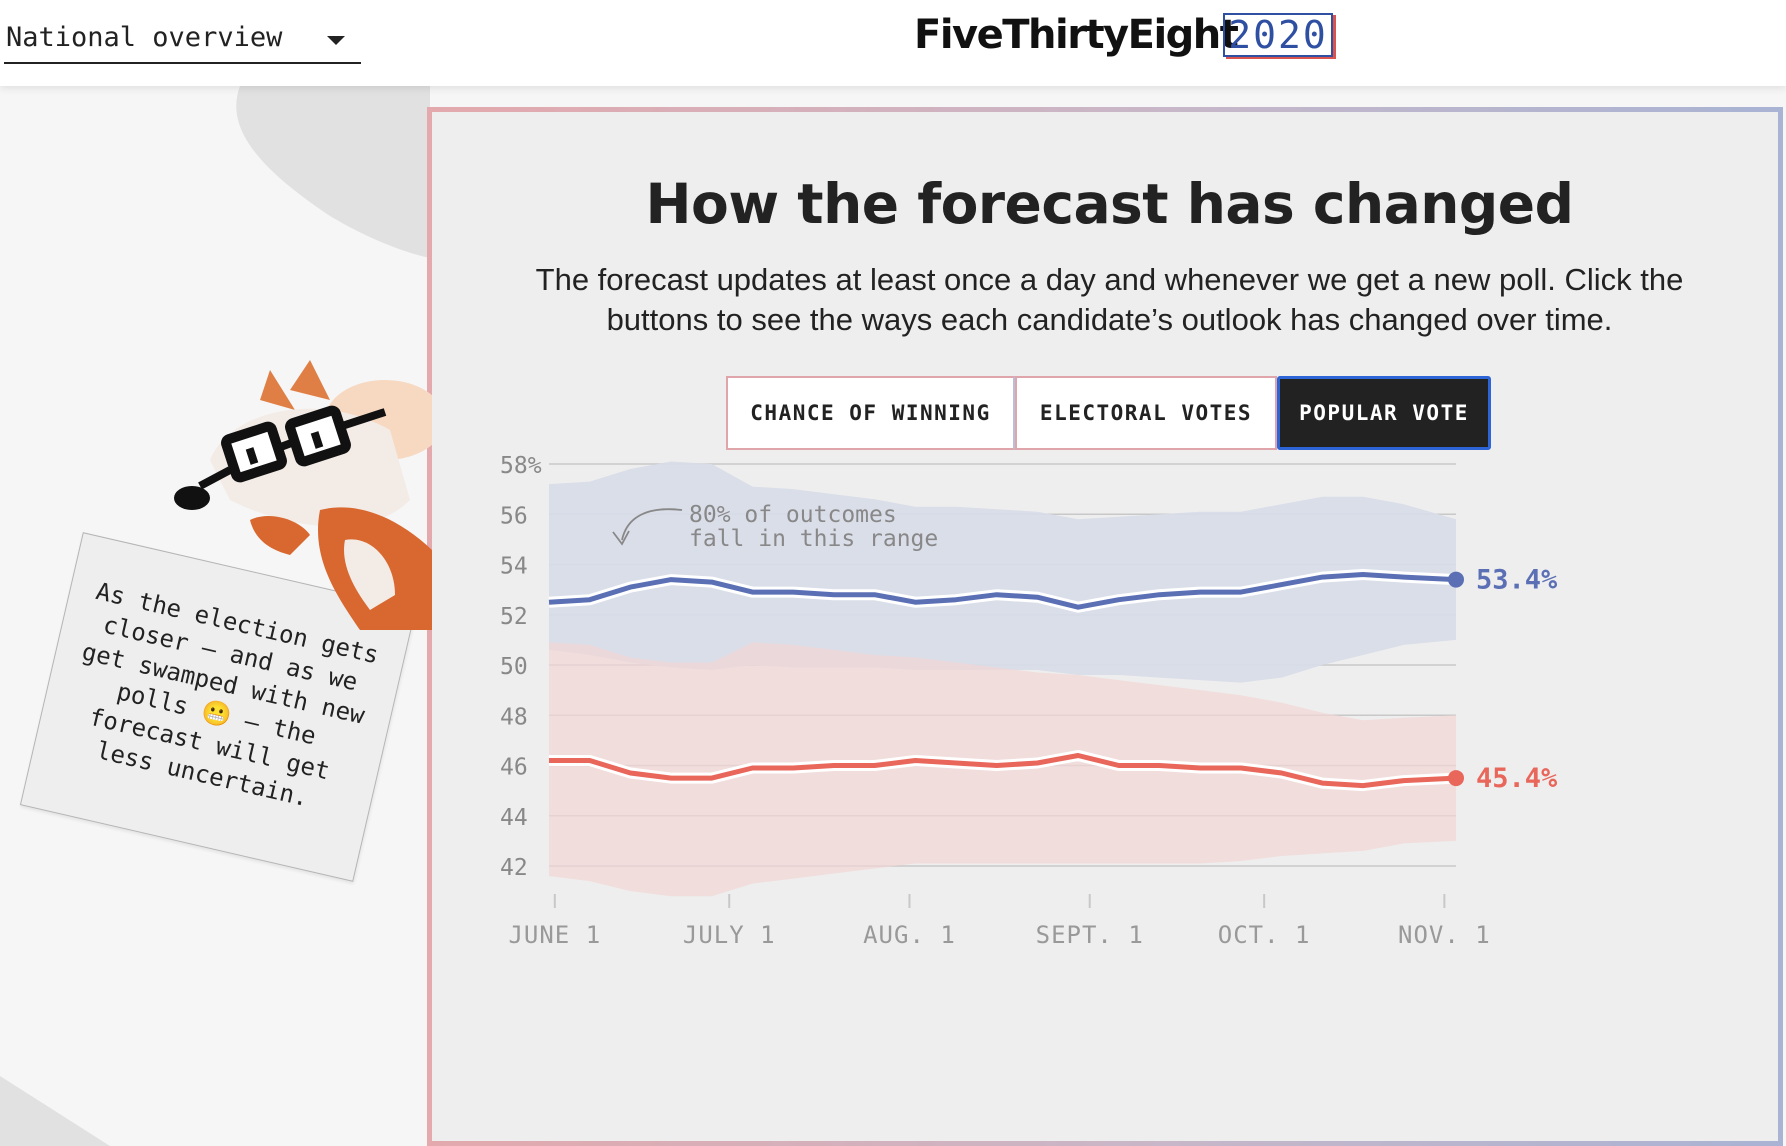 Image resolution: width=1786 pixels, height=1146 pixels. What do you see at coordinates (514, 768) in the screenshot?
I see `y-tick-label: 46` at bounding box center [514, 768].